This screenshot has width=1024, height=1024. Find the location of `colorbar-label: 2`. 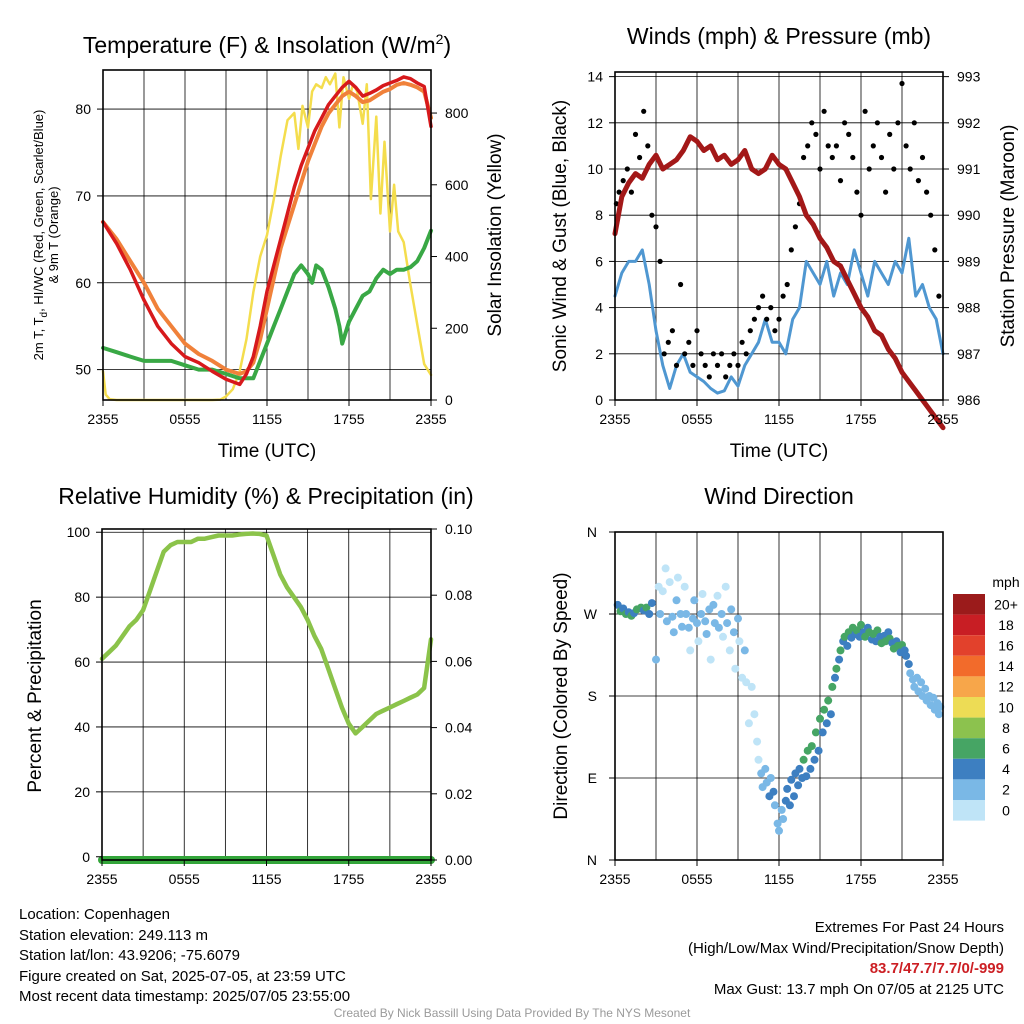

colorbar-label: 2 is located at coordinates (1006, 790).